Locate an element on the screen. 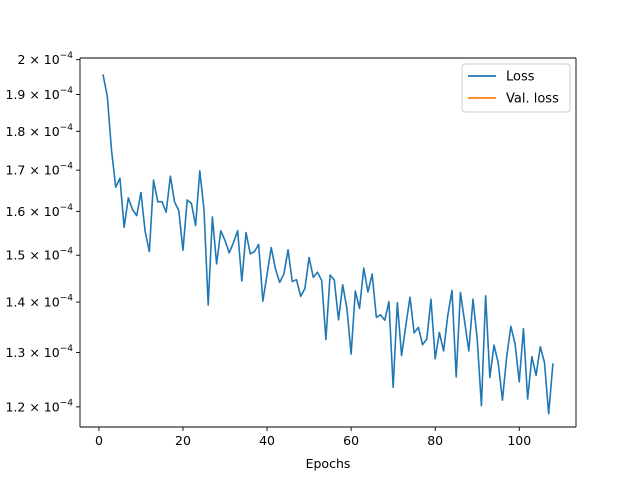 The width and height of the screenshot is (640, 480). x-axis-label: Epochs is located at coordinates (328, 463).